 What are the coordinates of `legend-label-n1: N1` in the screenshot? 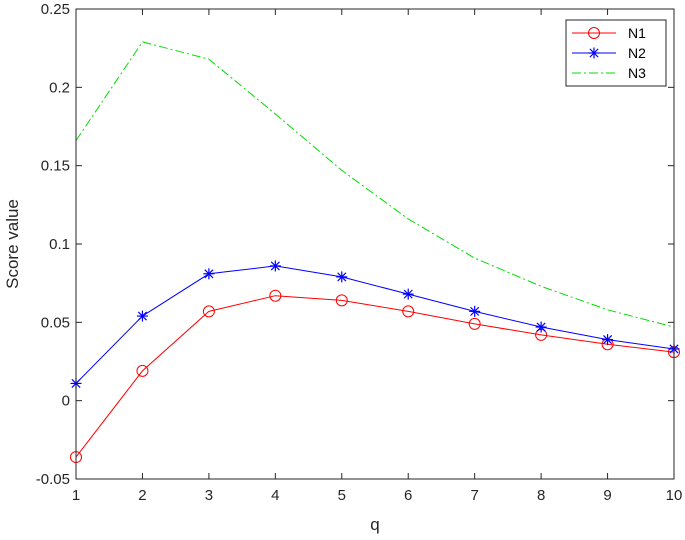 It's located at (637, 33).